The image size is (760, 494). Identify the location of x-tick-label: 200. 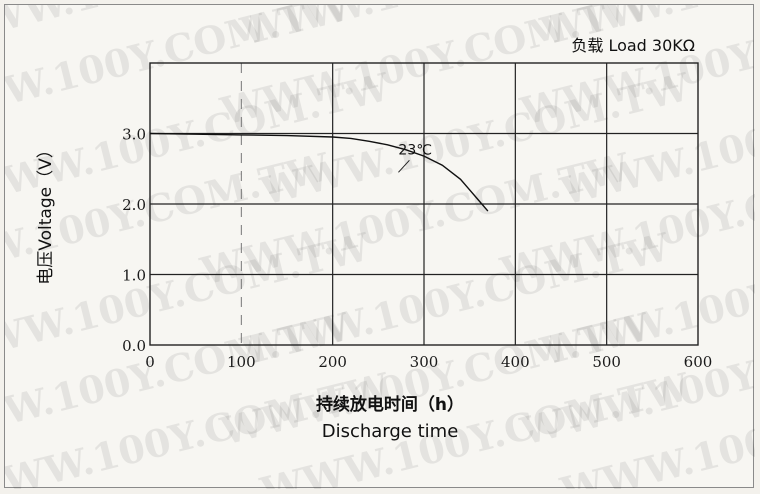
(332, 362).